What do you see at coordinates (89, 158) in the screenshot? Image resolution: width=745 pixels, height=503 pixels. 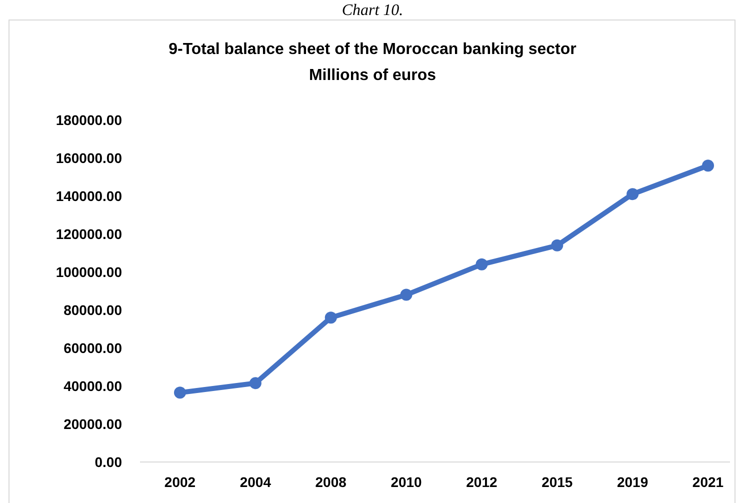 I see `y-tick-label: 160000.00` at bounding box center [89, 158].